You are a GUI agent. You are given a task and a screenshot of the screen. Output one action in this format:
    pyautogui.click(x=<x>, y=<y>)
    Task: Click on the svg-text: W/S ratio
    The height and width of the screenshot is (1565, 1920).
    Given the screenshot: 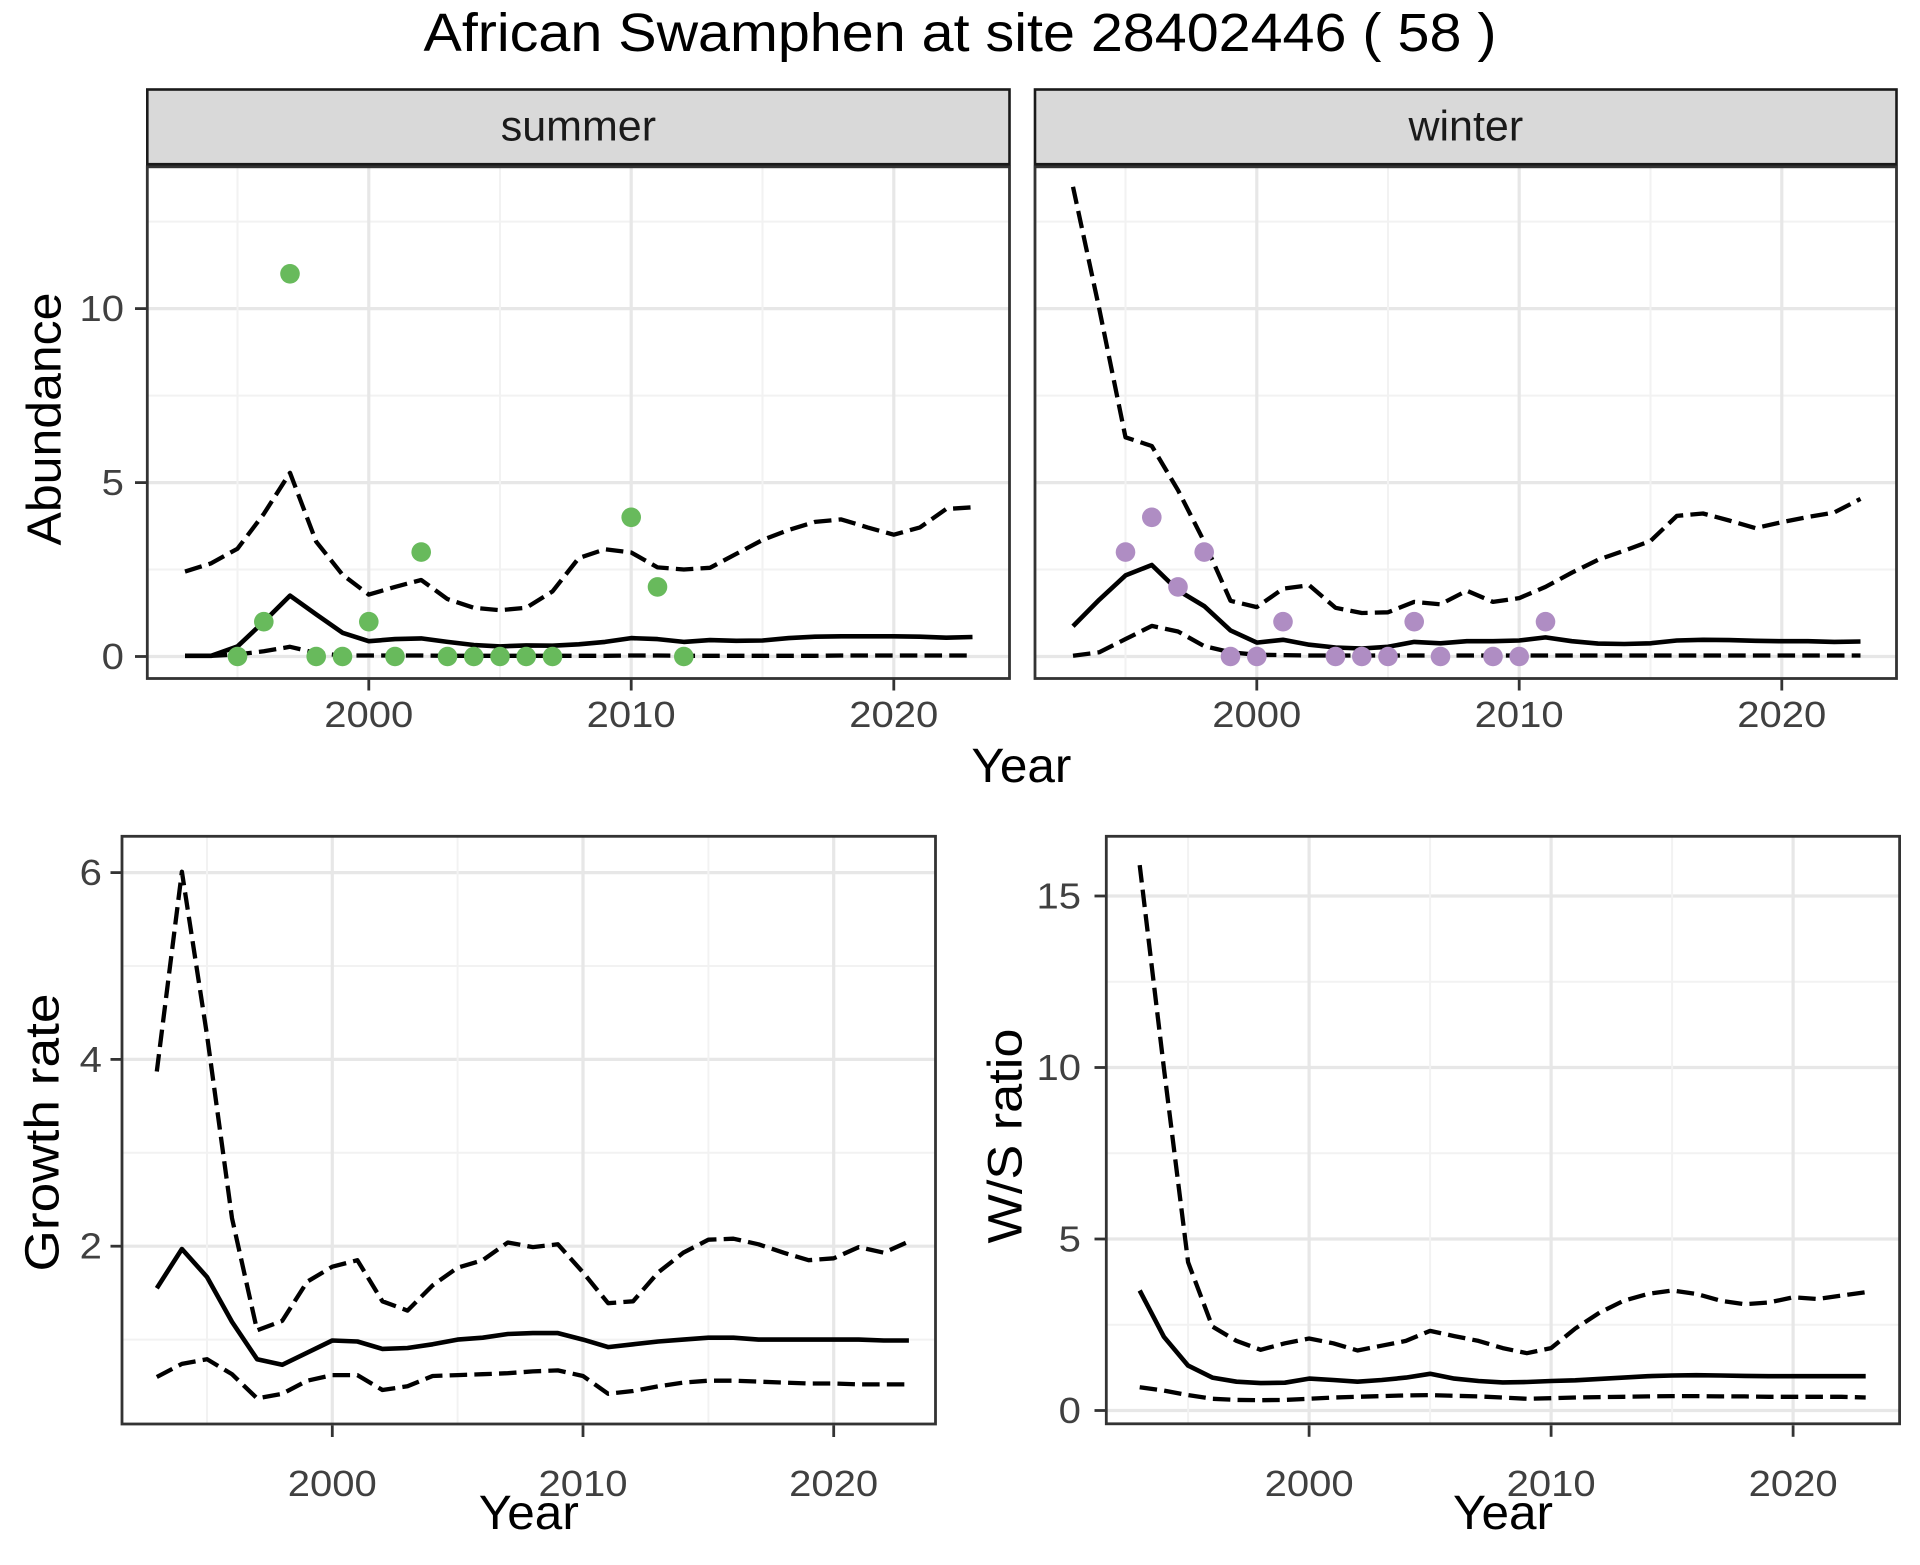 What is the action you would take?
    pyautogui.click(x=1006, y=1136)
    